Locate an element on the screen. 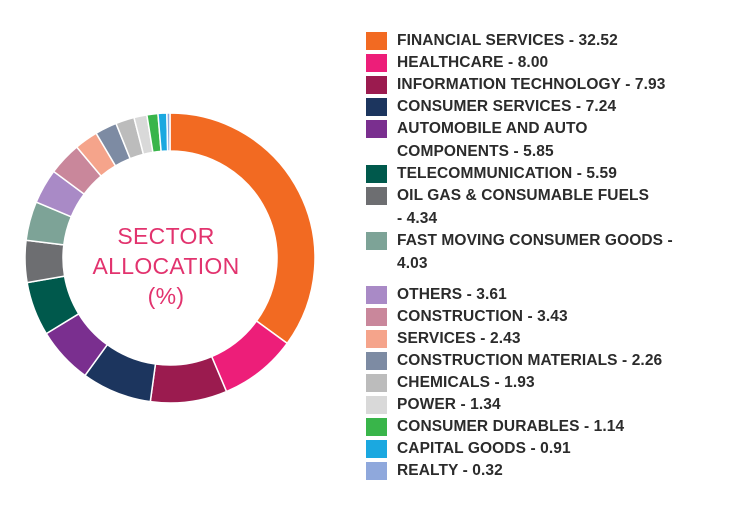 This screenshot has width=746, height=519. chart-title-line-2: ALLOCATION is located at coordinates (166, 266).